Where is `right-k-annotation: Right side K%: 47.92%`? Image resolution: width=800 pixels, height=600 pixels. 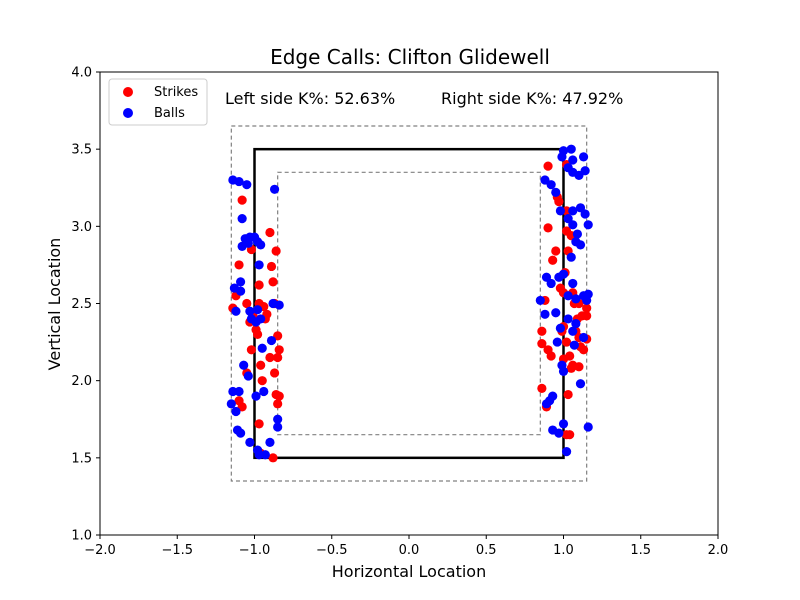 right-k-annotation: Right side K%: 47.92% is located at coordinates (532, 98).